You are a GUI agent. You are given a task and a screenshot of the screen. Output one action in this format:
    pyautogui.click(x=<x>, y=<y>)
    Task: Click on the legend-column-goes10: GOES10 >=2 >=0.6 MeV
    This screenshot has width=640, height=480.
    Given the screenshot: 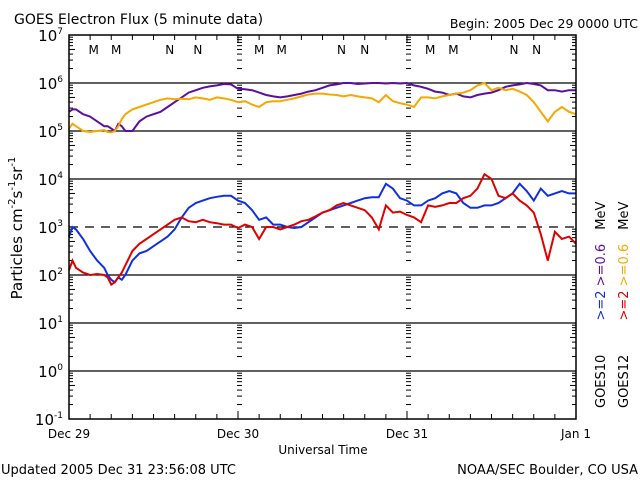 What is the action you would take?
    pyautogui.click(x=601, y=305)
    